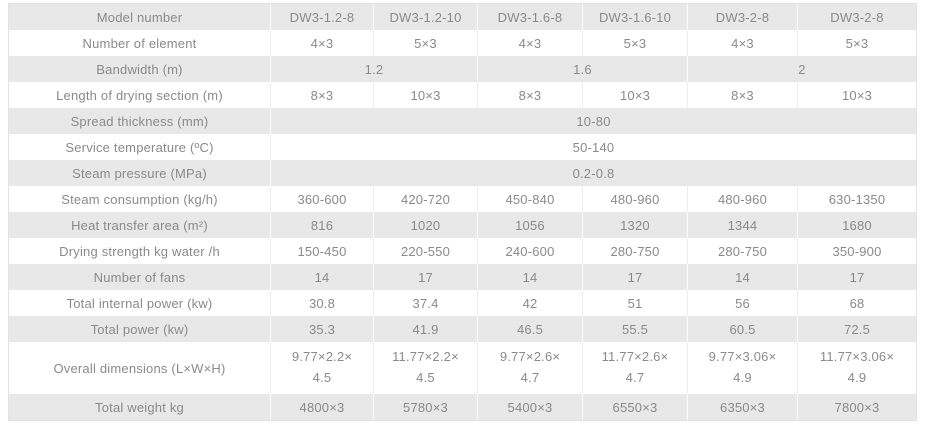  What do you see at coordinates (140, 199) in the screenshot?
I see `row-label-steam-consumption: Steam consumption (kg/h)` at bounding box center [140, 199].